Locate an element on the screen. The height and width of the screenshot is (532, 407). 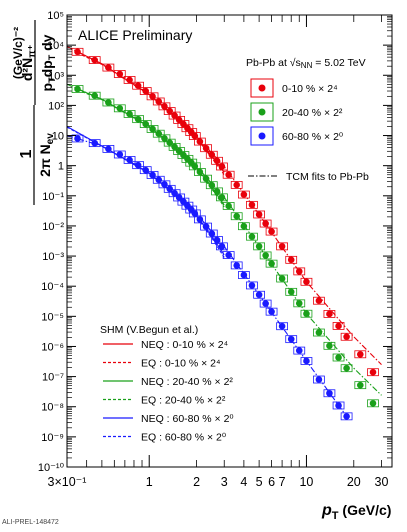
legend-fit-label: TCM fits to Pb-Pb is located at coordinates (327, 177).